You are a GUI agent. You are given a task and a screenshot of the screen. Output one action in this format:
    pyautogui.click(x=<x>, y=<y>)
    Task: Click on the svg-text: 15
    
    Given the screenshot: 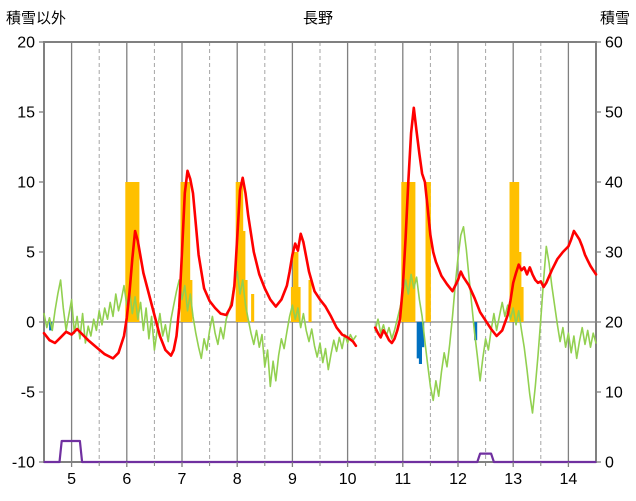 What is the action you would take?
    pyautogui.click(x=26, y=113)
    